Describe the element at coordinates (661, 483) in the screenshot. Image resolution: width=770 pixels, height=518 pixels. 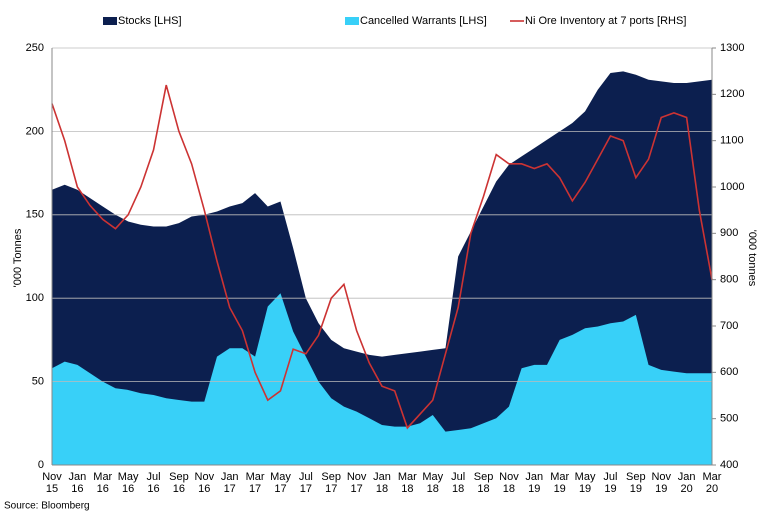
I see `x-tick-label: Nov 19` at that location.